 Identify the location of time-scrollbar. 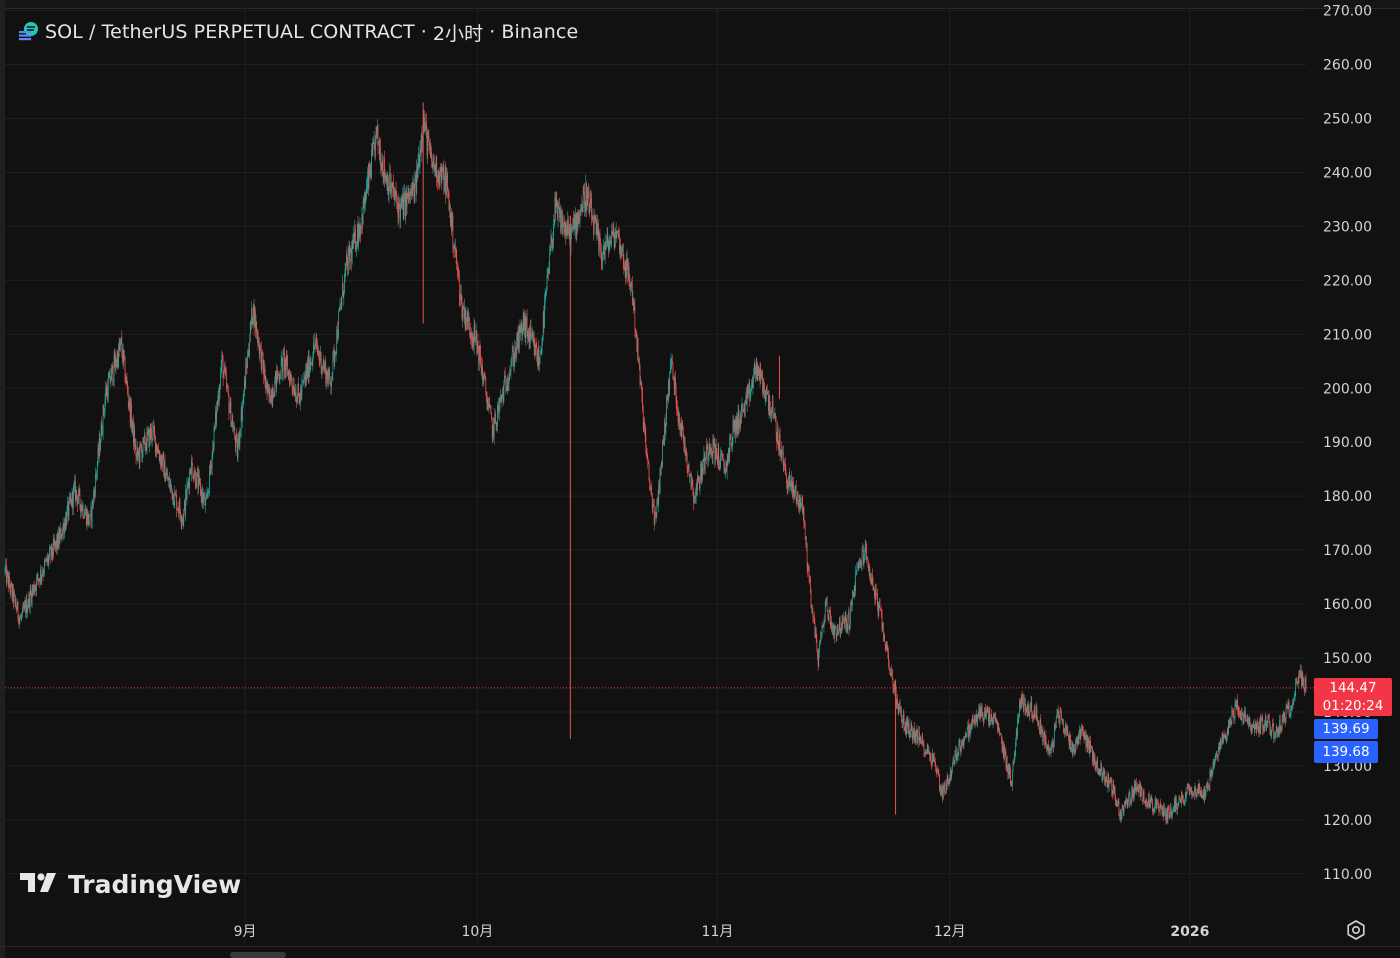
(258, 955).